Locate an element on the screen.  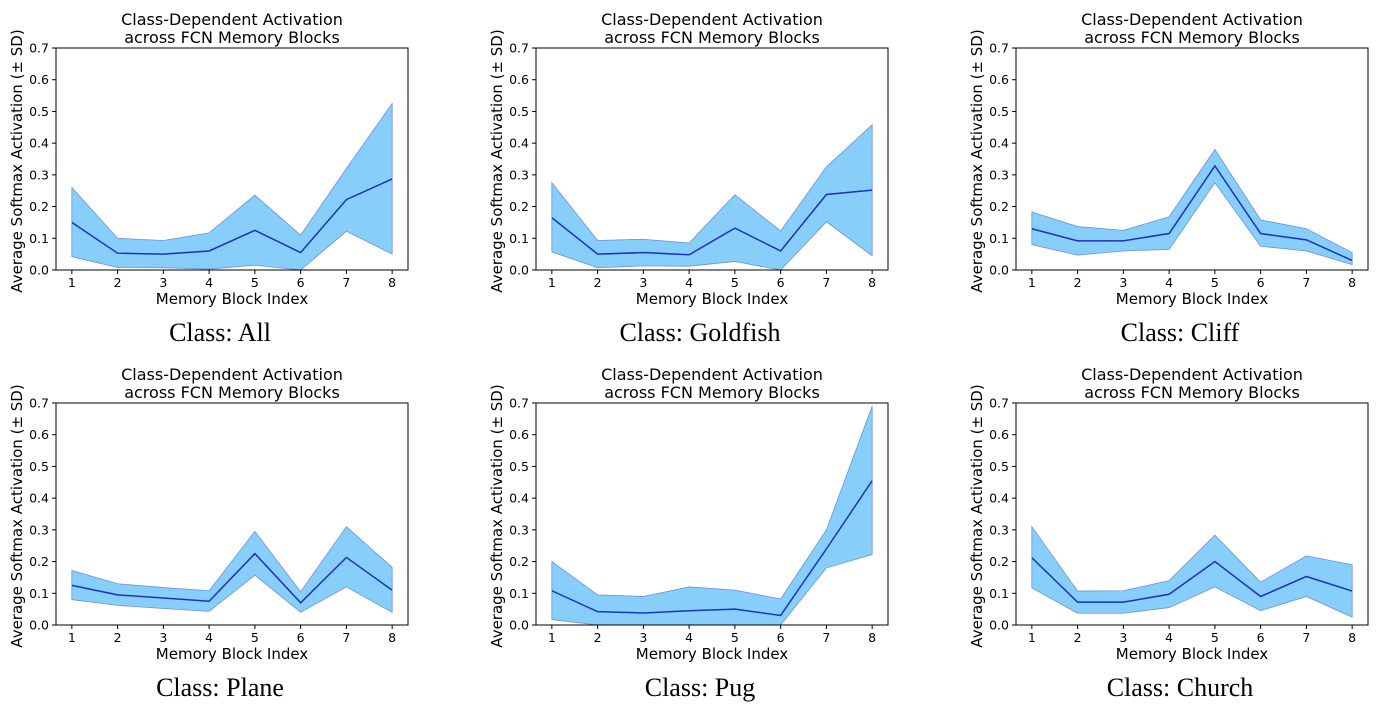
panel-caption: Class: All is located at coordinates (220, 332).